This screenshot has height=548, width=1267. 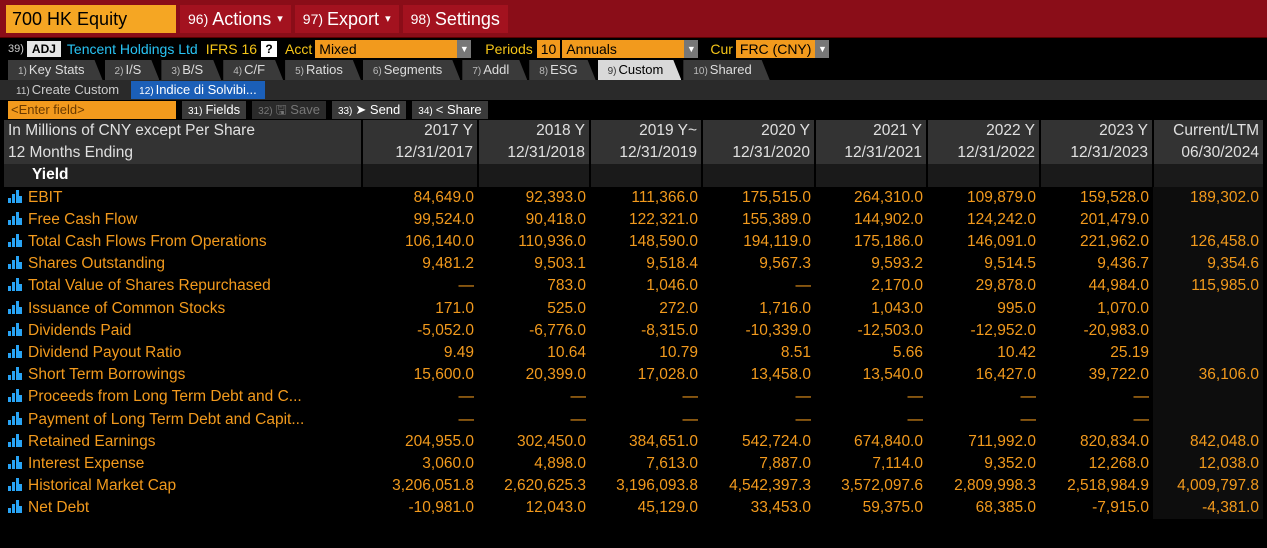 I want to click on table-cell: 84,649.0, so click(x=443, y=197).